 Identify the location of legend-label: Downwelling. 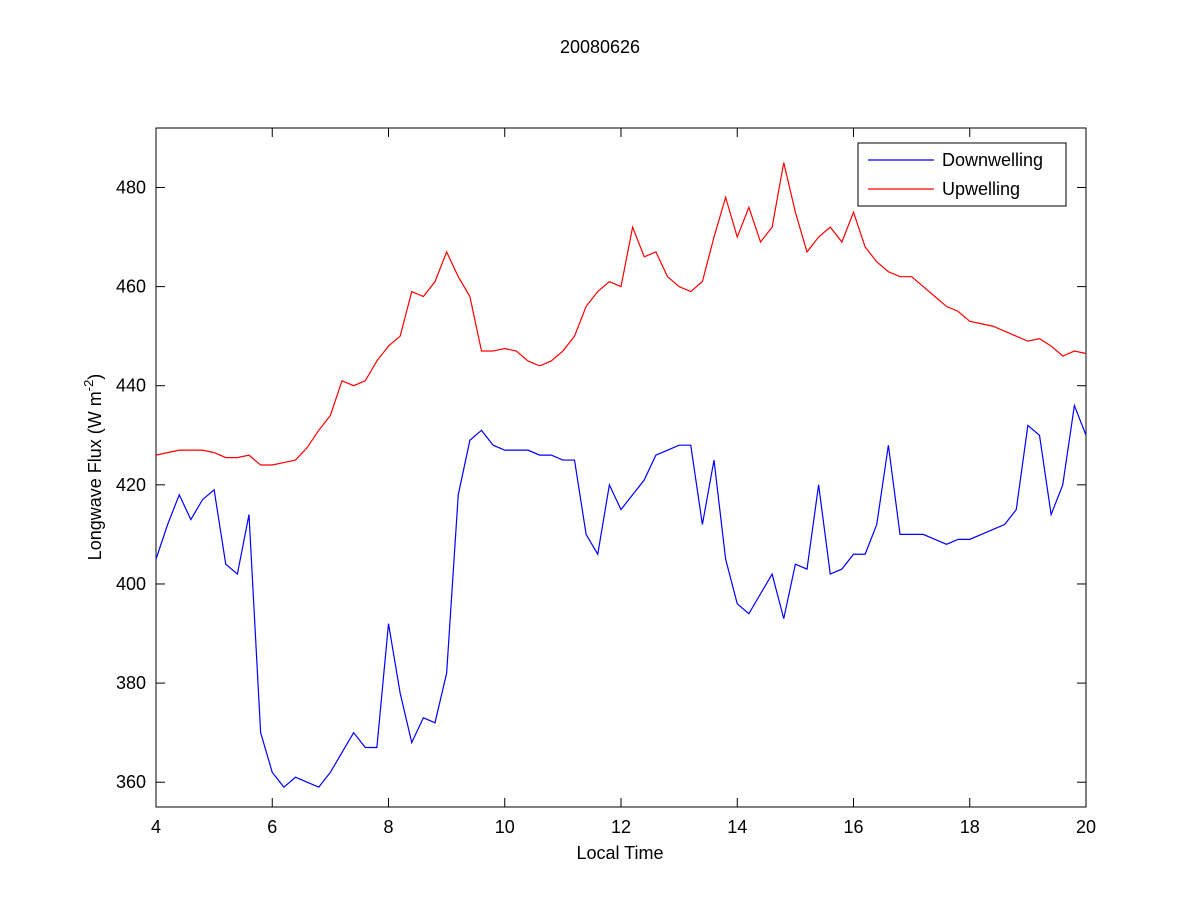
(992, 160).